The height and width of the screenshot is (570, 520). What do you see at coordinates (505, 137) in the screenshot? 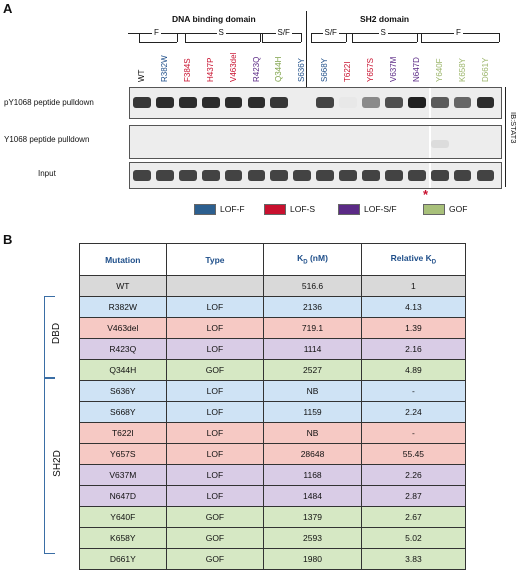
I see `ib-bracket` at bounding box center [505, 137].